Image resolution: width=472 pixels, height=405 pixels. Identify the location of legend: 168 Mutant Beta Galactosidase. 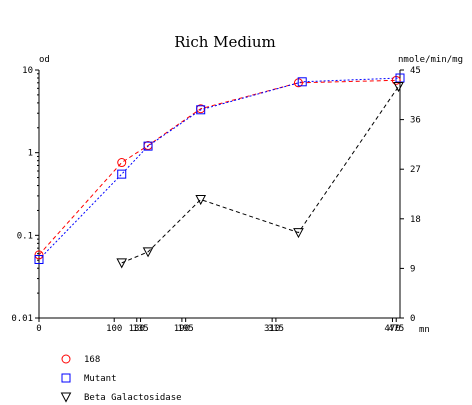
(121, 378).